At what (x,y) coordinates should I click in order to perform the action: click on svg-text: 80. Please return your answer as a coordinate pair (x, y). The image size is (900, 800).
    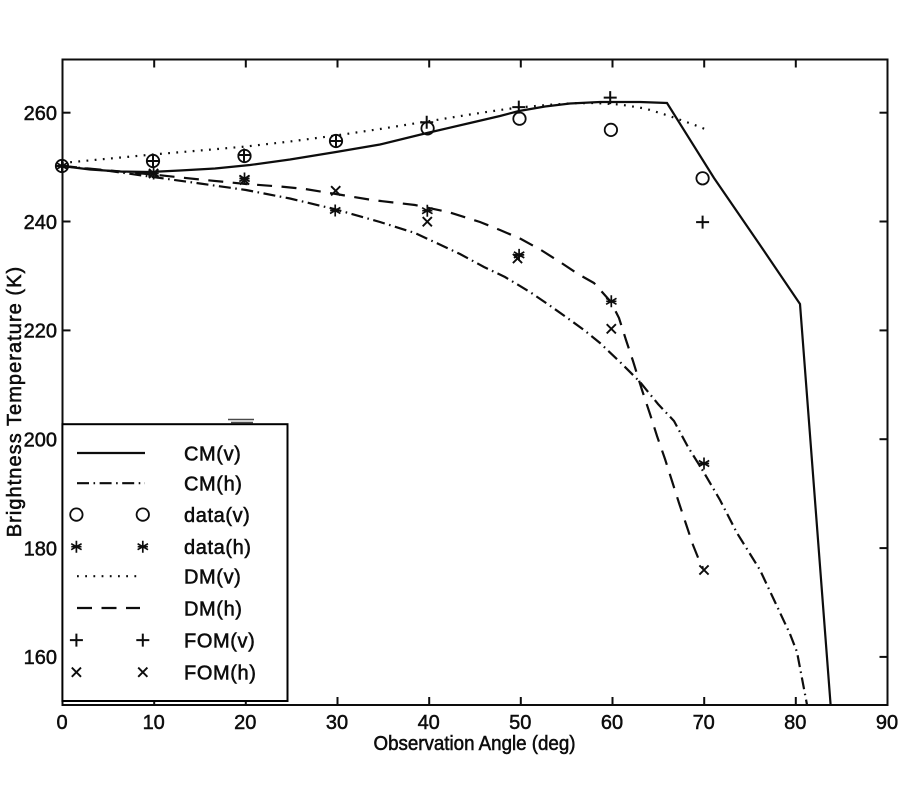
    Looking at the image, I should click on (795, 723).